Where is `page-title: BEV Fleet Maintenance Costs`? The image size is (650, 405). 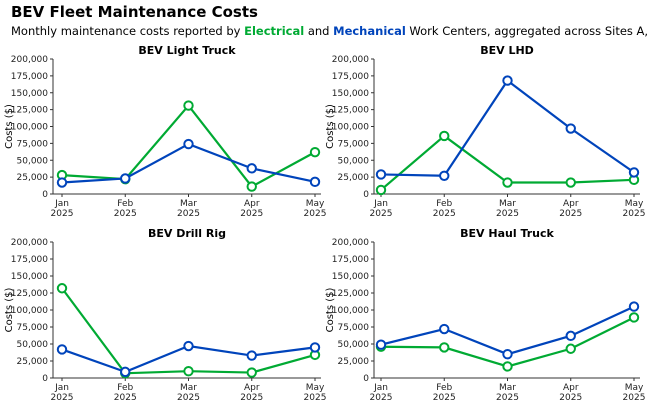 page-title: BEV Fleet Maintenance Costs is located at coordinates (134, 12).